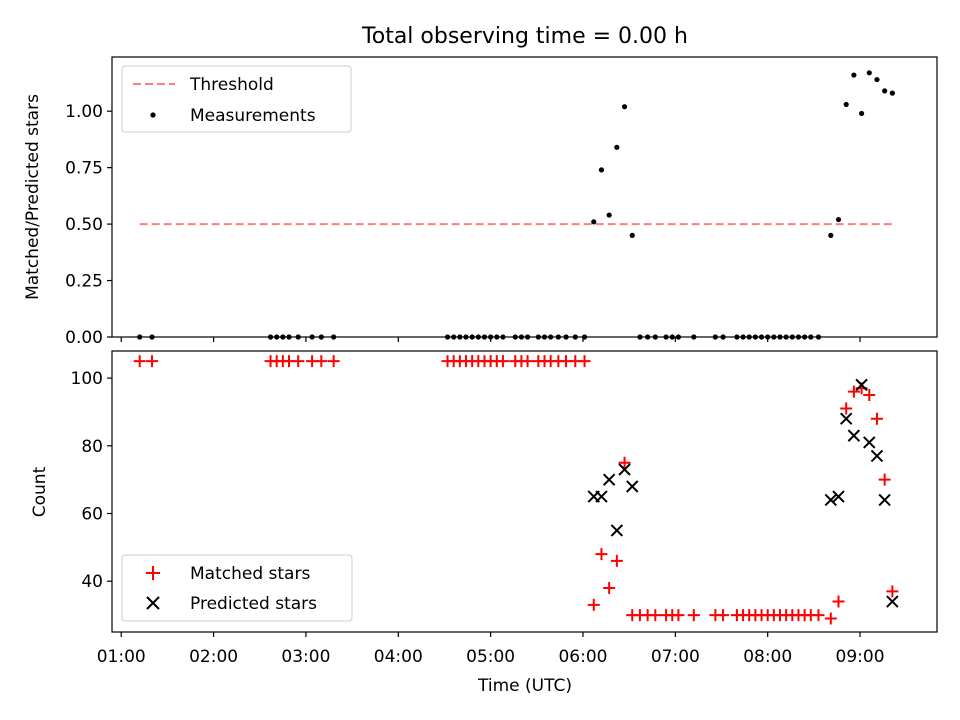  What do you see at coordinates (121, 657) in the screenshot?
I see `x-tick-label: 01:00` at bounding box center [121, 657].